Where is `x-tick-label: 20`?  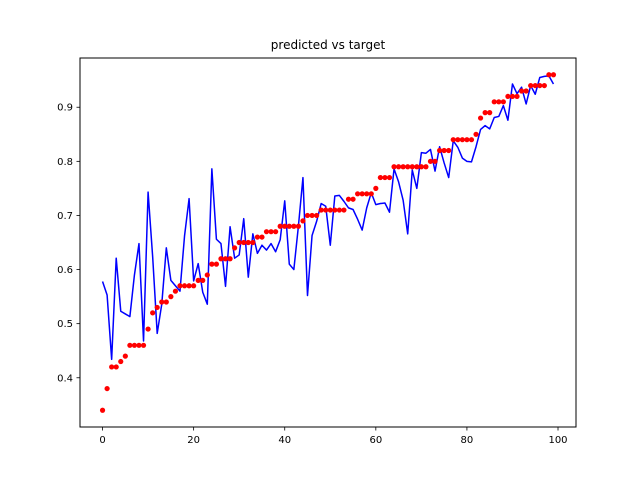 x-tick-label: 20 is located at coordinates (193, 440).